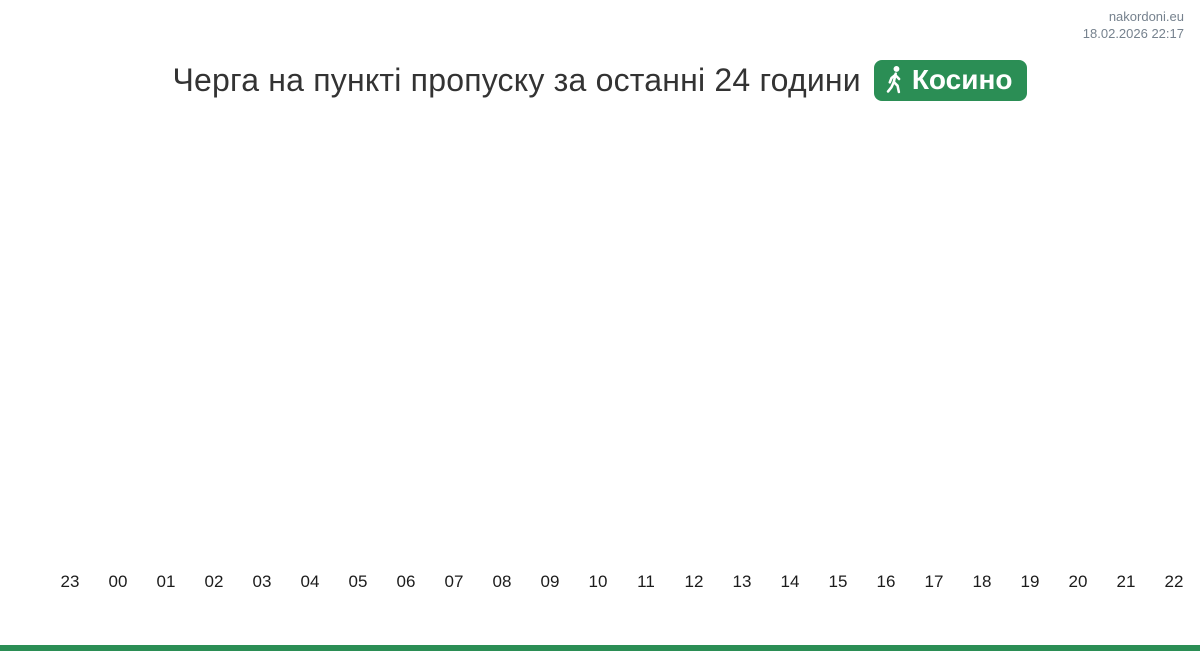 The width and height of the screenshot is (1200, 651). I want to click on x-axis-label: 07, so click(454, 581).